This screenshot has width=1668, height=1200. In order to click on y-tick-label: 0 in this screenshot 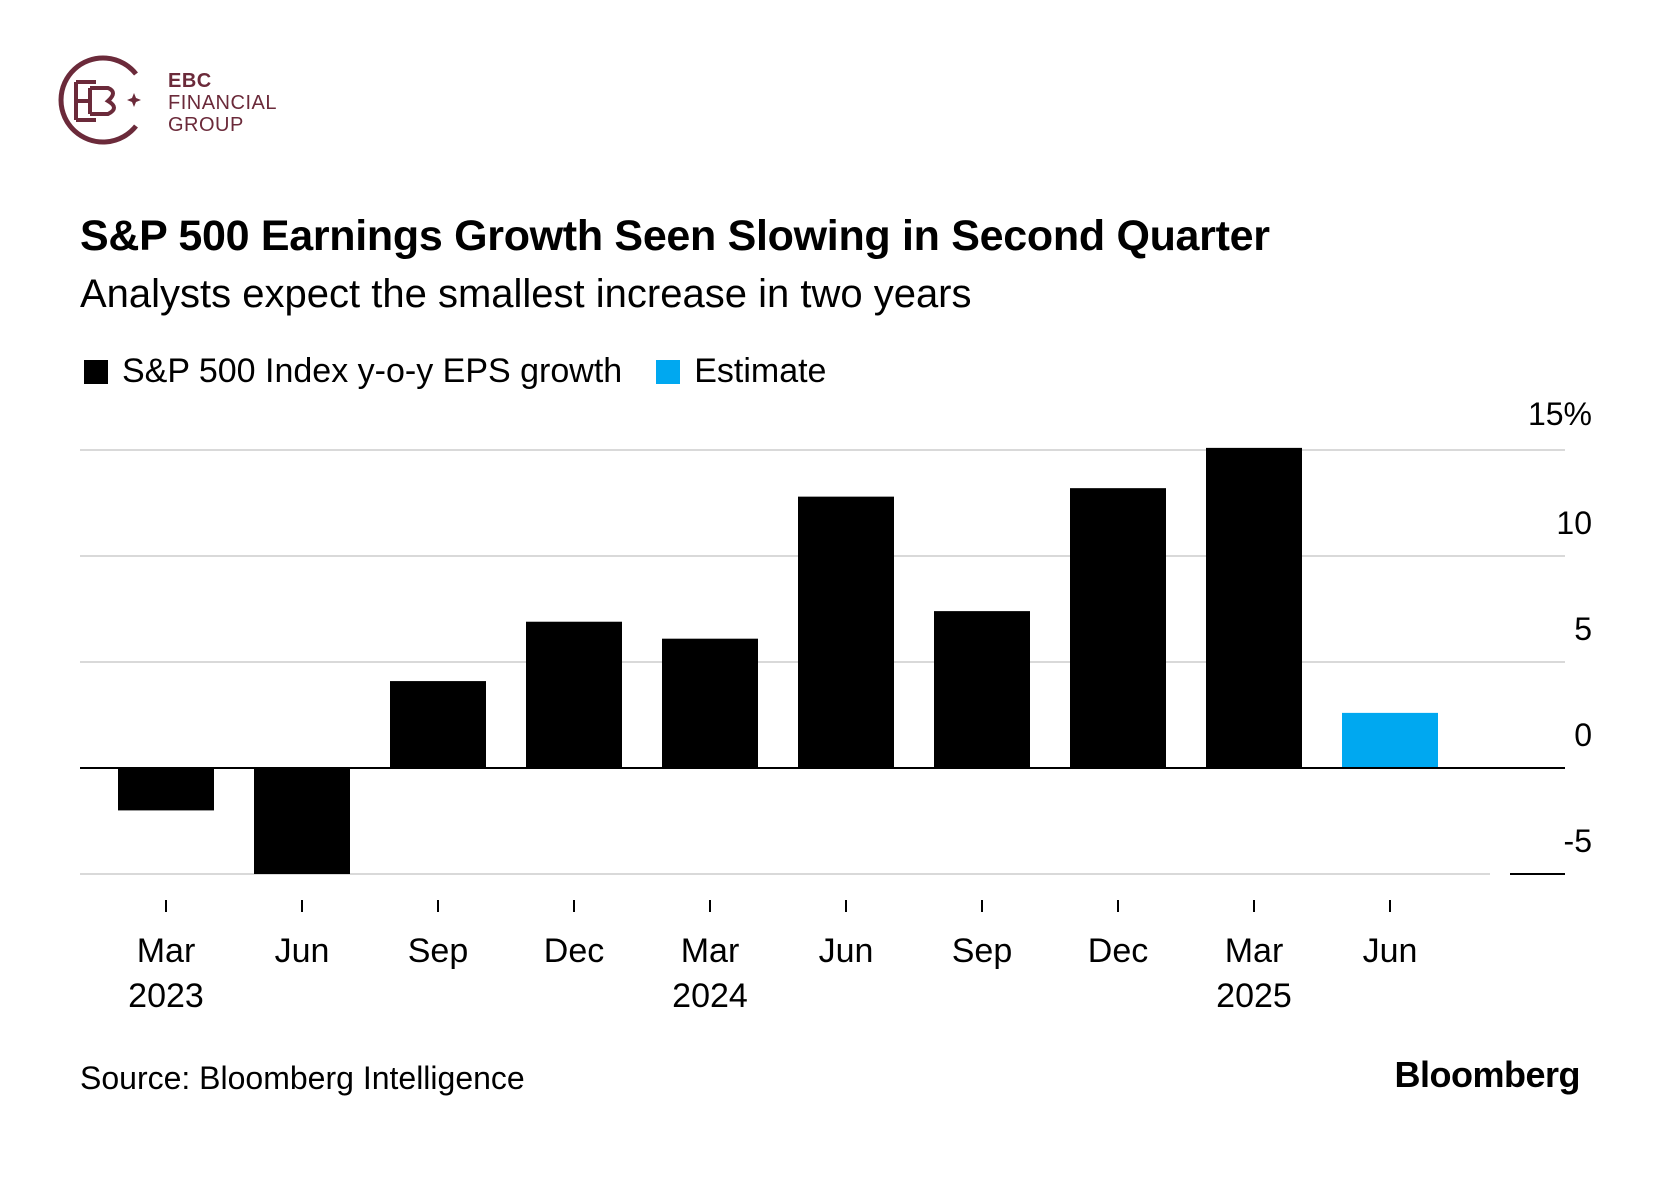, I will do `click(1583, 735)`.